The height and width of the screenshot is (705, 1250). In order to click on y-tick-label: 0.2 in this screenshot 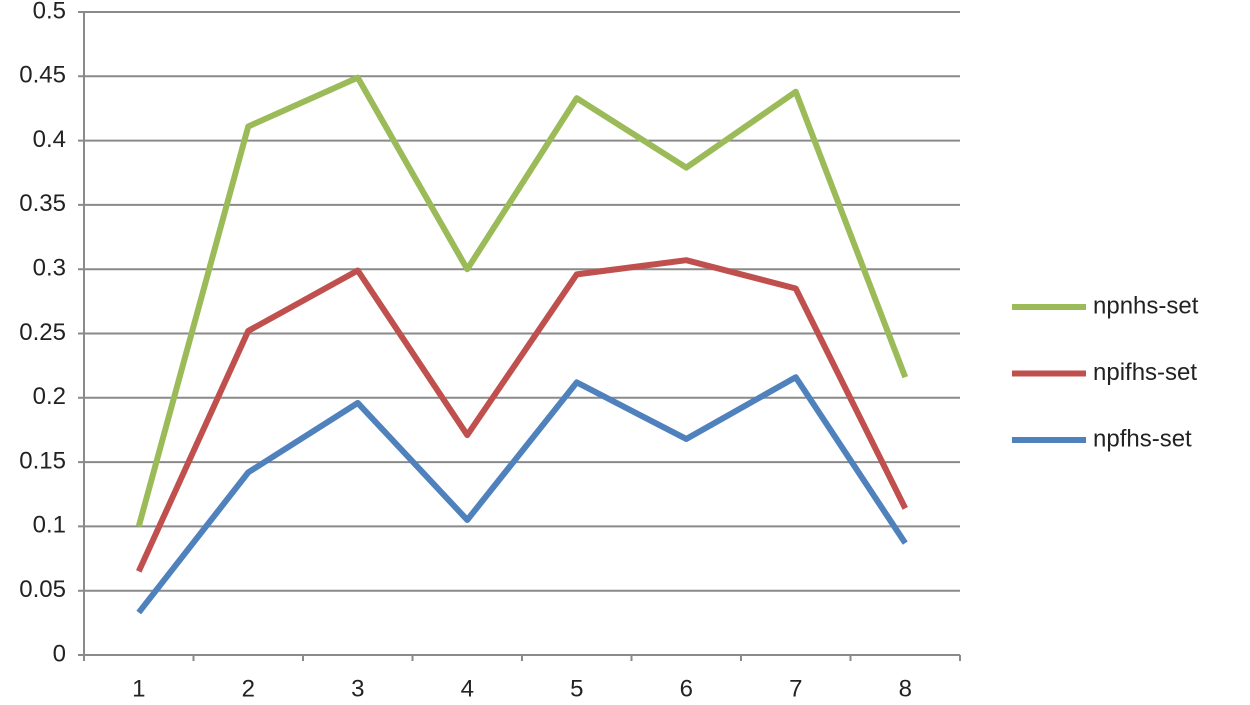, I will do `click(49, 396)`.